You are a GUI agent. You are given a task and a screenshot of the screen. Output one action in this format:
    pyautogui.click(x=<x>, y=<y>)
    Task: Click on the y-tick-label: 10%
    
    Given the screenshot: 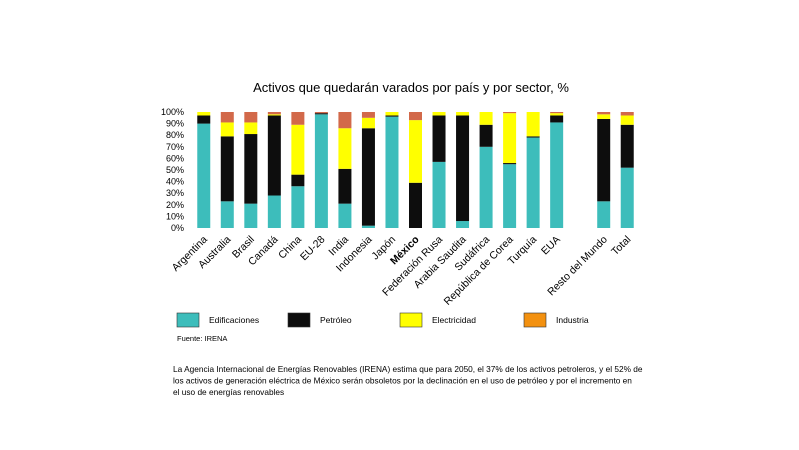 What is the action you would take?
    pyautogui.click(x=175, y=216)
    